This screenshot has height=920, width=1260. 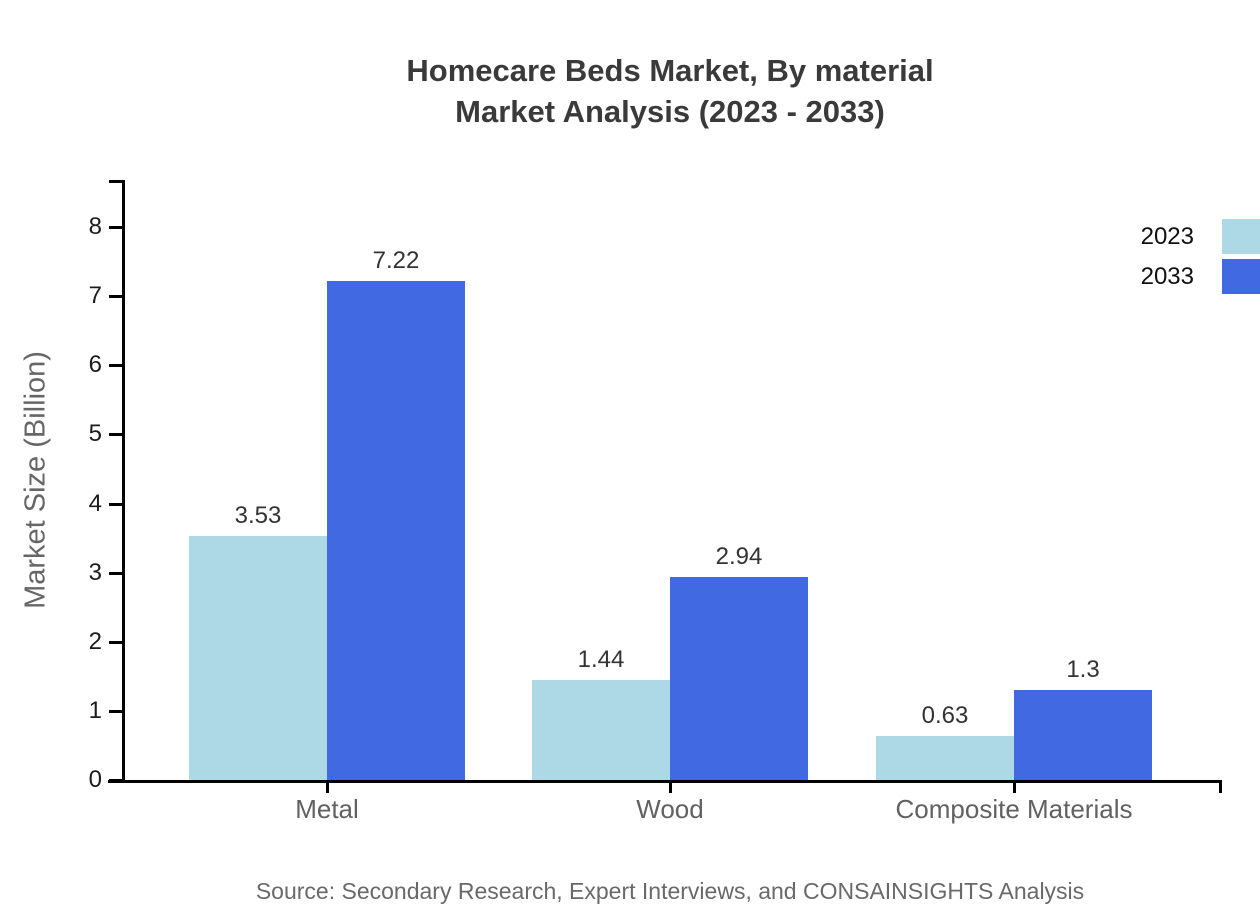 I want to click on y-tick-label: 2, so click(x=95, y=641).